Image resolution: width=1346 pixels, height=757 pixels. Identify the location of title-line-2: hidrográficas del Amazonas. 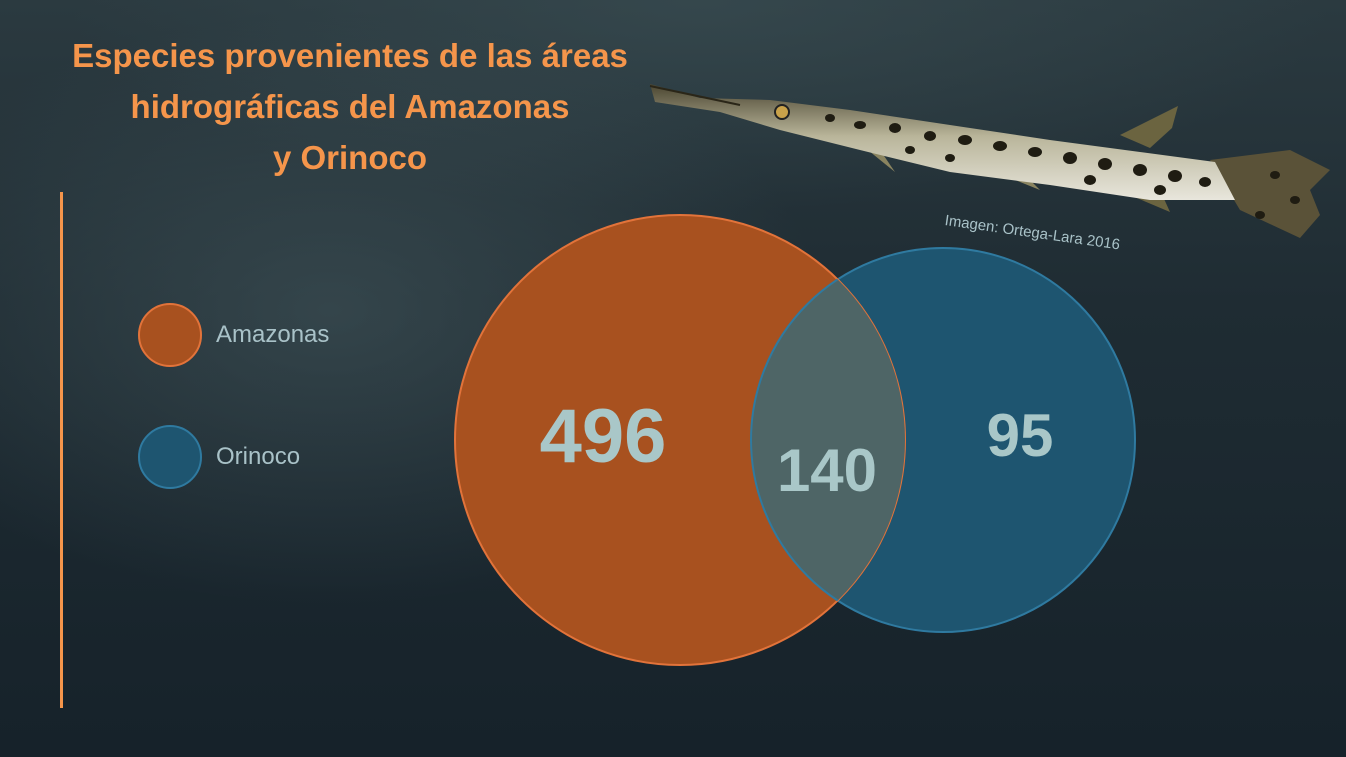
(350, 106).